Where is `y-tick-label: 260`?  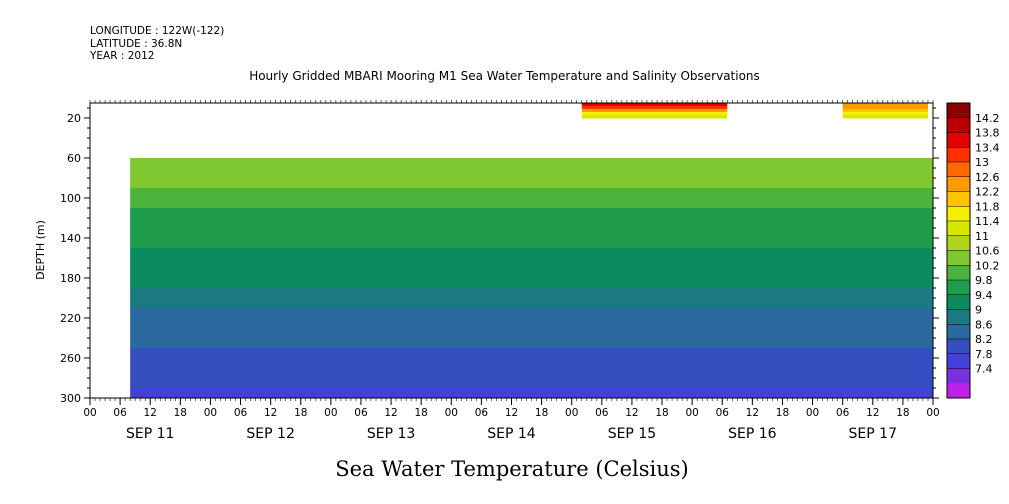 y-tick-label: 260 is located at coordinates (70, 358).